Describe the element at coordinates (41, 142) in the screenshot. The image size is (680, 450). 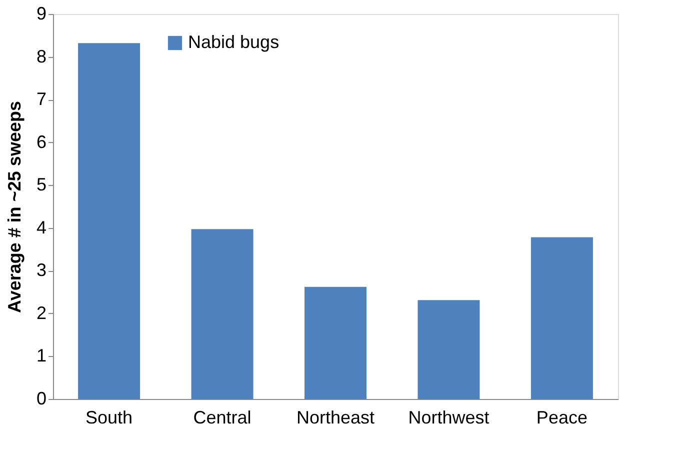
I see `y-tick-label: 6` at that location.